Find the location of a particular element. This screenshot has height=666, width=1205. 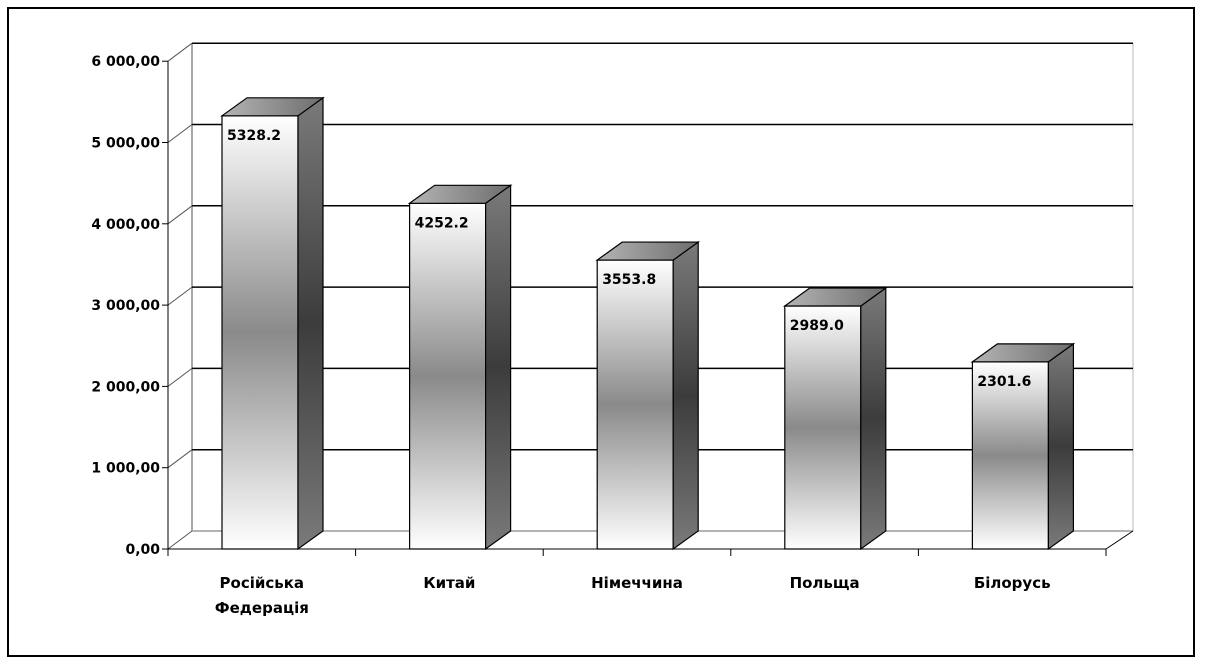

x-tick-label: Китай is located at coordinates (449, 583).